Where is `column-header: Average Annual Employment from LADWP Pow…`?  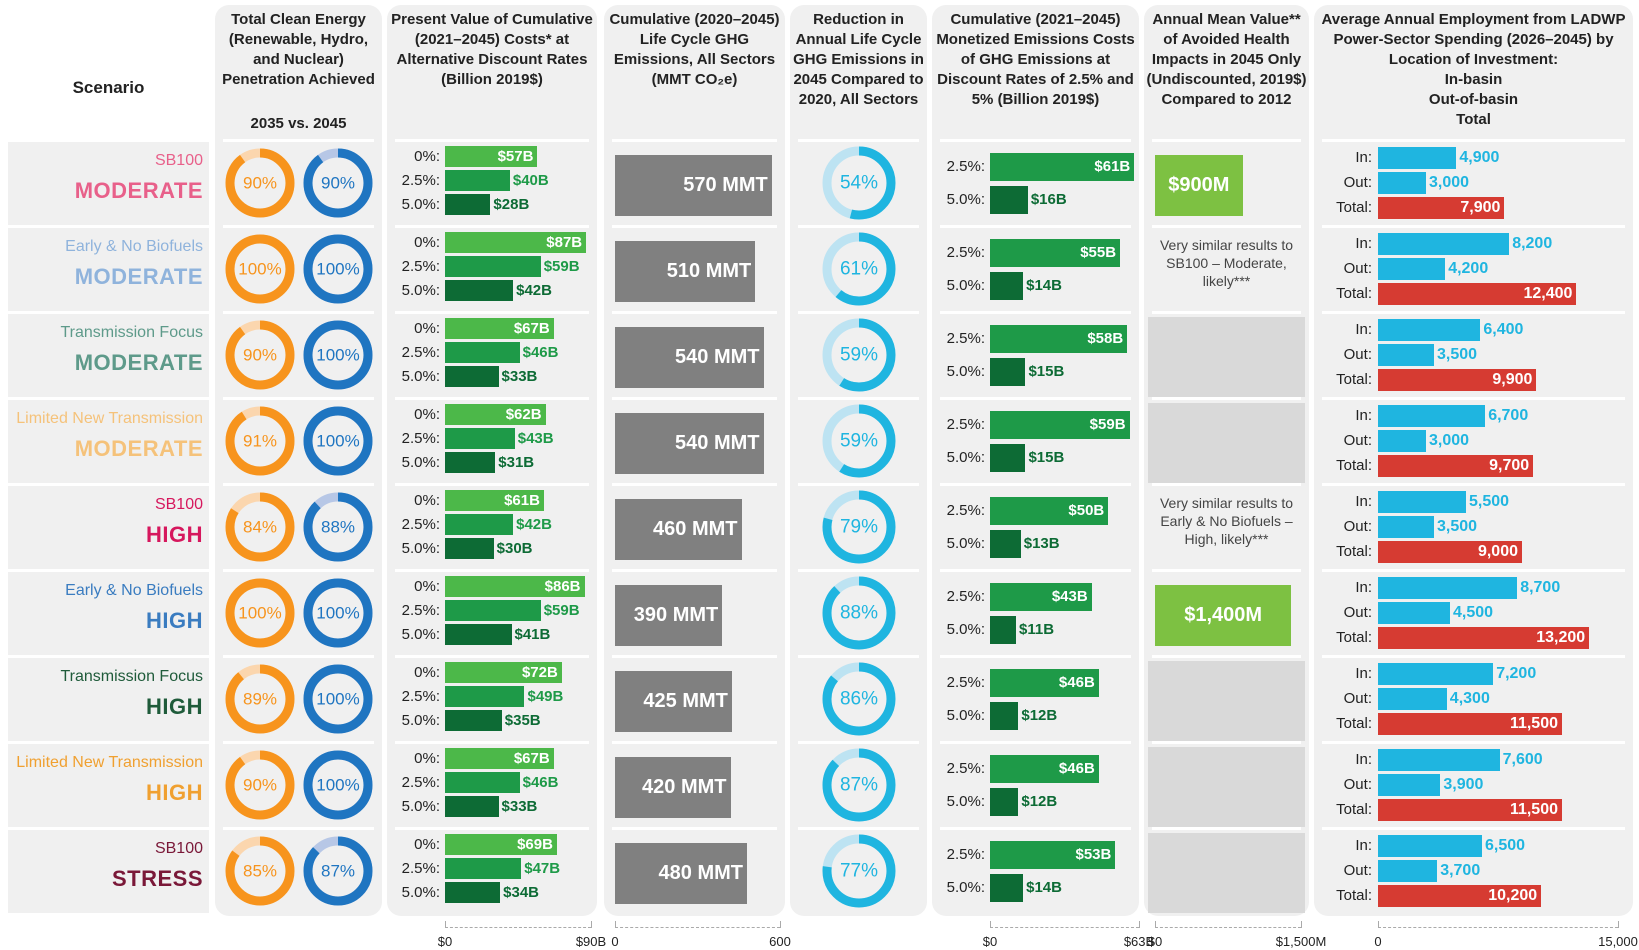 column-header: Average Annual Employment from LADWP Pow… is located at coordinates (1473, 39).